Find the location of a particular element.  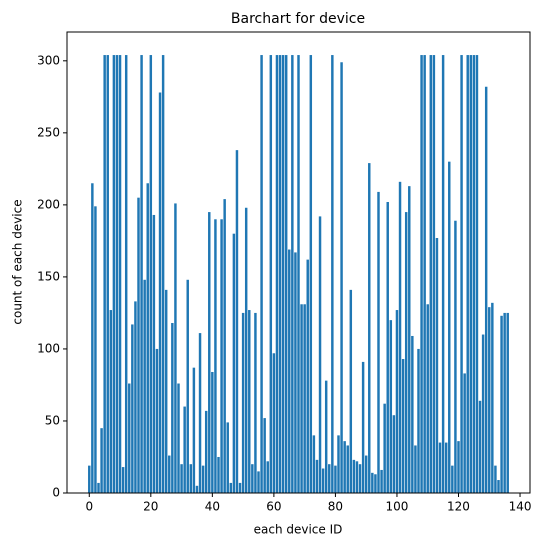

y-tick-label: 0 is located at coordinates (56, 493).